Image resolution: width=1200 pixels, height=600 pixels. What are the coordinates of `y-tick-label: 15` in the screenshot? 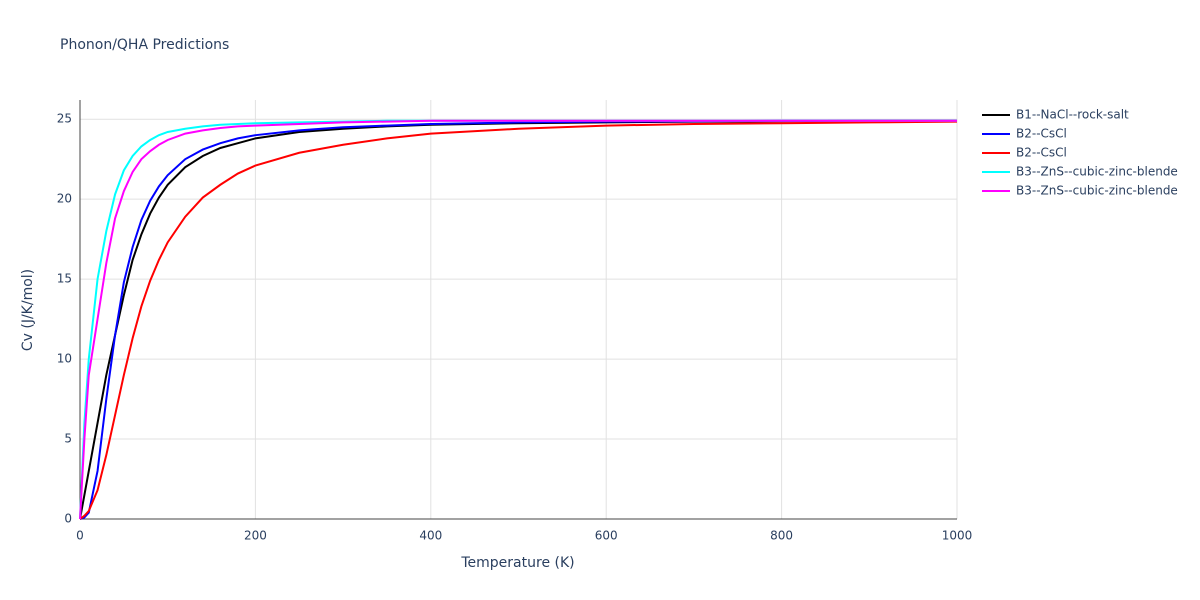 It's located at (64, 279).